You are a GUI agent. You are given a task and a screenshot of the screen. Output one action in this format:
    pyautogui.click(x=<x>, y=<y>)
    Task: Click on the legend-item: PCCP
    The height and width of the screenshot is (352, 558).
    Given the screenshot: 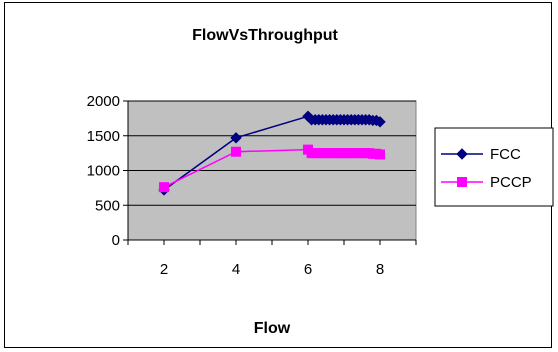 What is the action you would take?
    pyautogui.click(x=486, y=182)
    